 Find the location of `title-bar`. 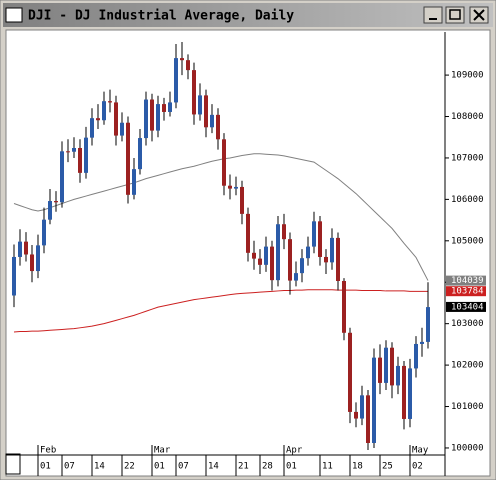

title-bar is located at coordinates (248, 15).